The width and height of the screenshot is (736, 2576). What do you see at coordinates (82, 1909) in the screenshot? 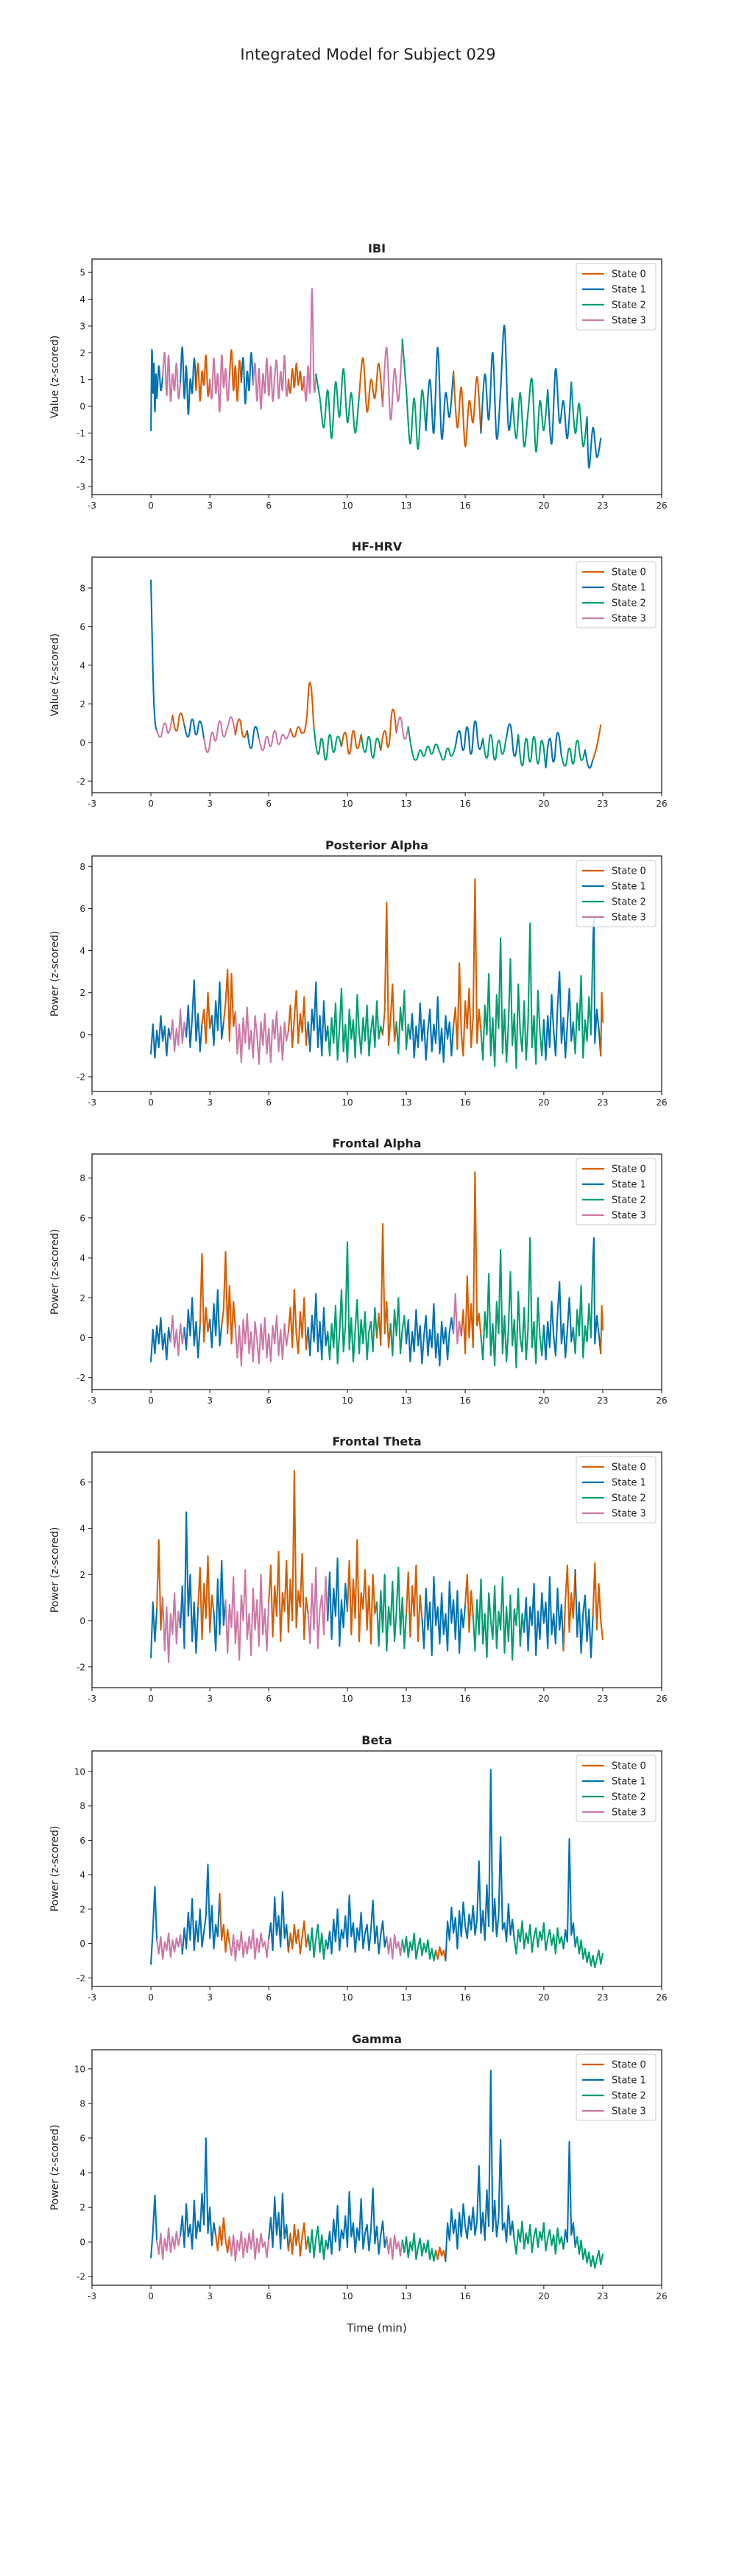
I see `y-tick-label: 2` at bounding box center [82, 1909].